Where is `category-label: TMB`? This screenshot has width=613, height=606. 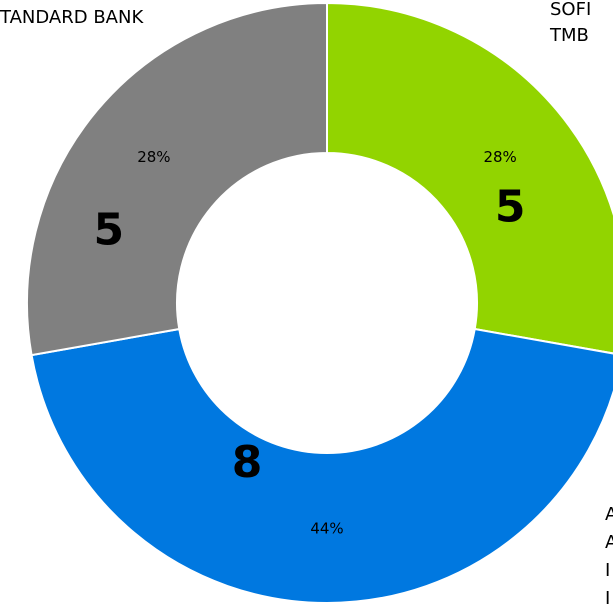
category-label: TMB is located at coordinates (569, 35).